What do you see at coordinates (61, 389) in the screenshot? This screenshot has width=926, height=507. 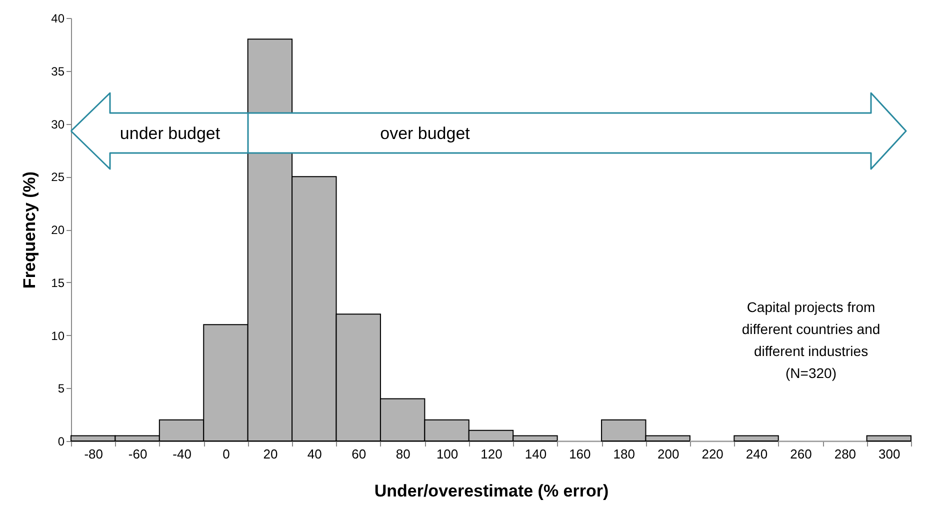 I see `y-tick-label: 5` at bounding box center [61, 389].